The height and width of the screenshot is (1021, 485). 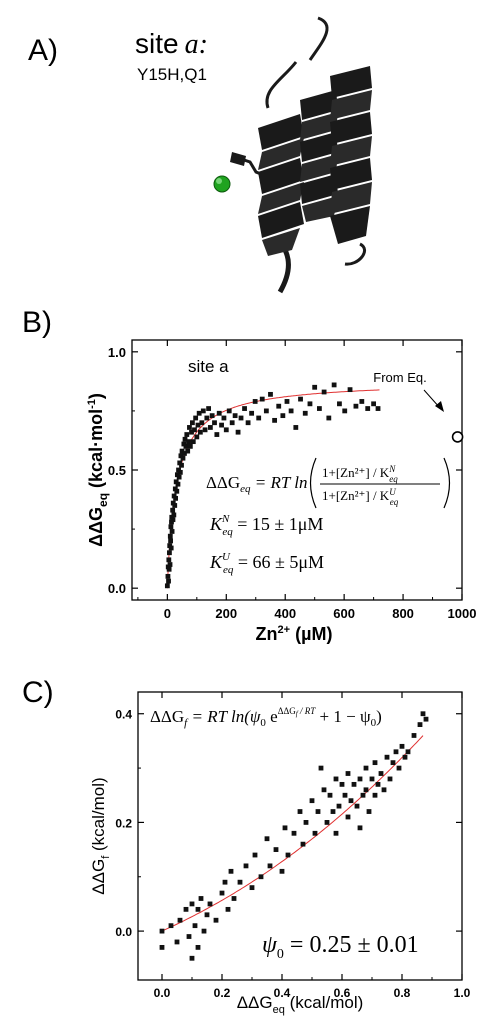 What do you see at coordinates (216, 562) in the screenshot?
I see `ku-k: K` at bounding box center [216, 562].